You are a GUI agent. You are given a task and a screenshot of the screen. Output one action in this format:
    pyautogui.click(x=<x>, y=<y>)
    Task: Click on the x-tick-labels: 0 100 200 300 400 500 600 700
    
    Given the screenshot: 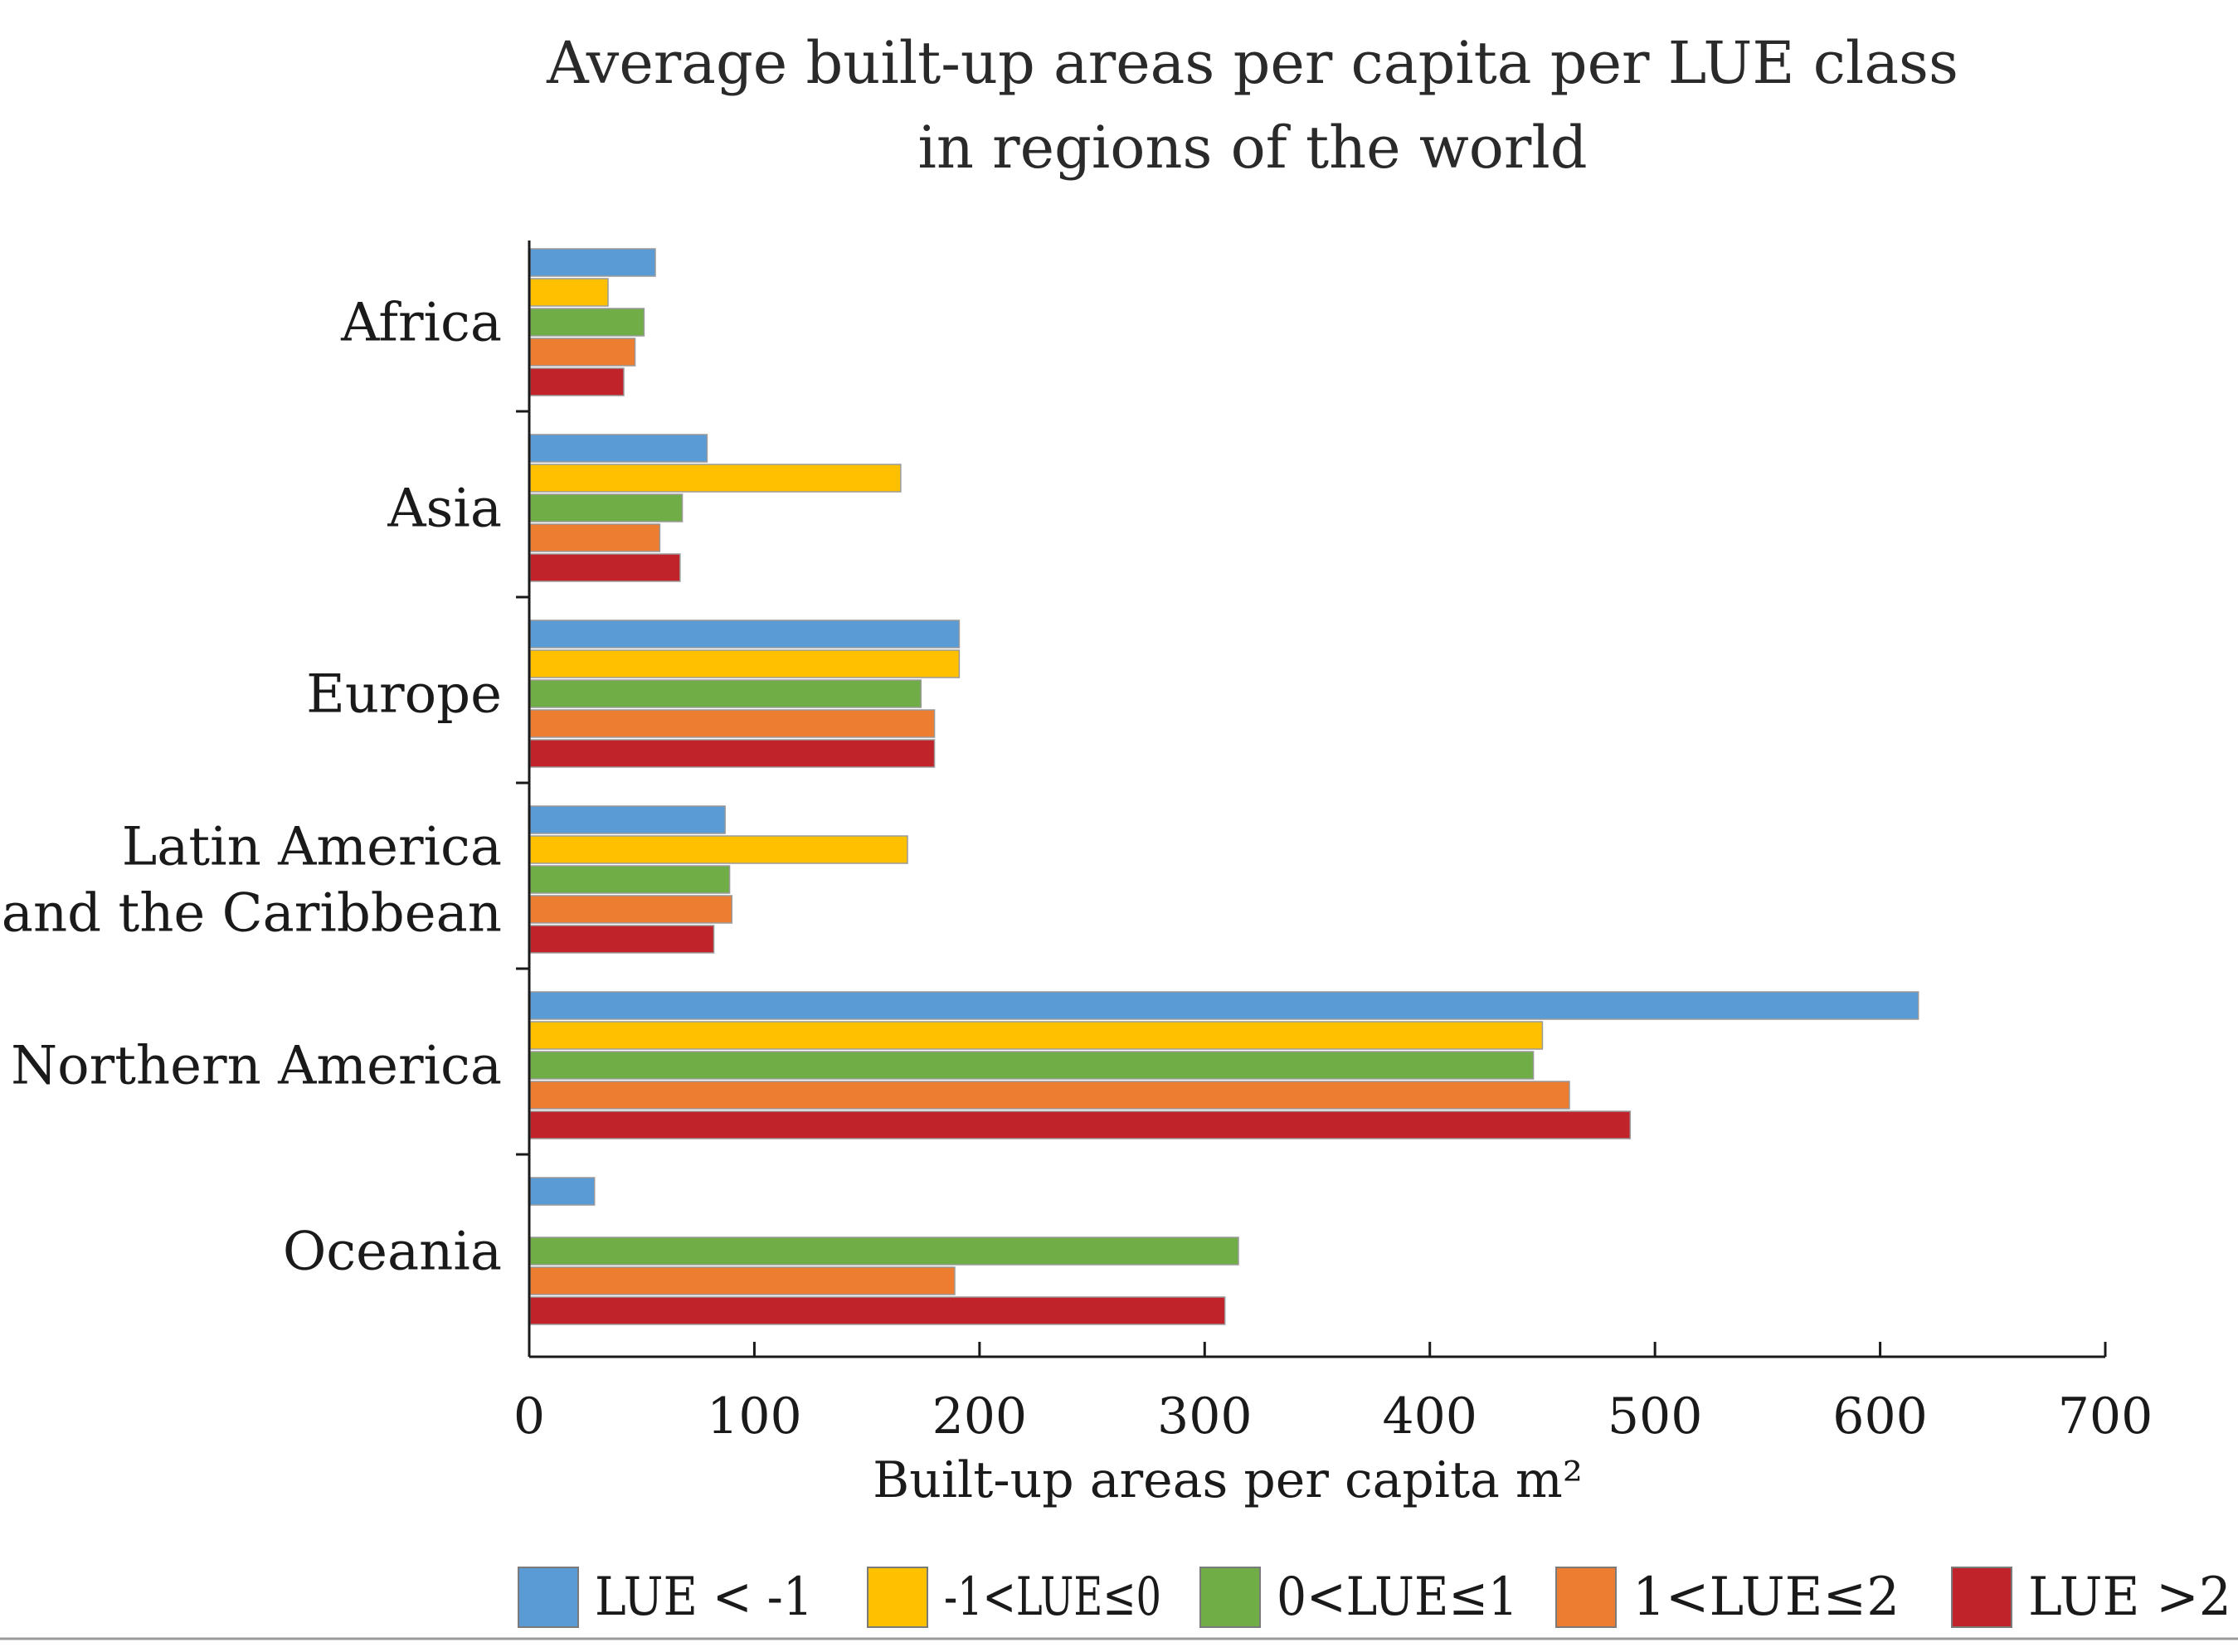 What is the action you would take?
    pyautogui.click(x=1333, y=1416)
    